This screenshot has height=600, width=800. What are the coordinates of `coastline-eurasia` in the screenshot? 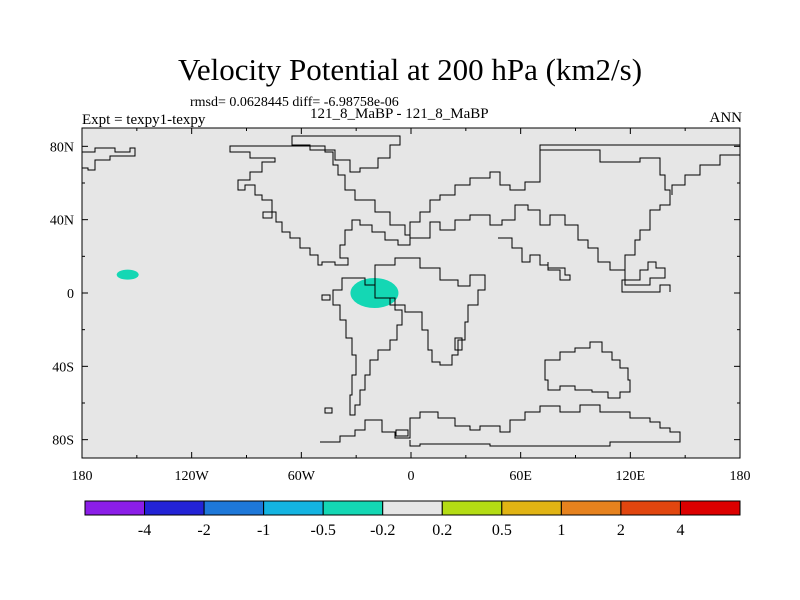 It's located at (540, 210).